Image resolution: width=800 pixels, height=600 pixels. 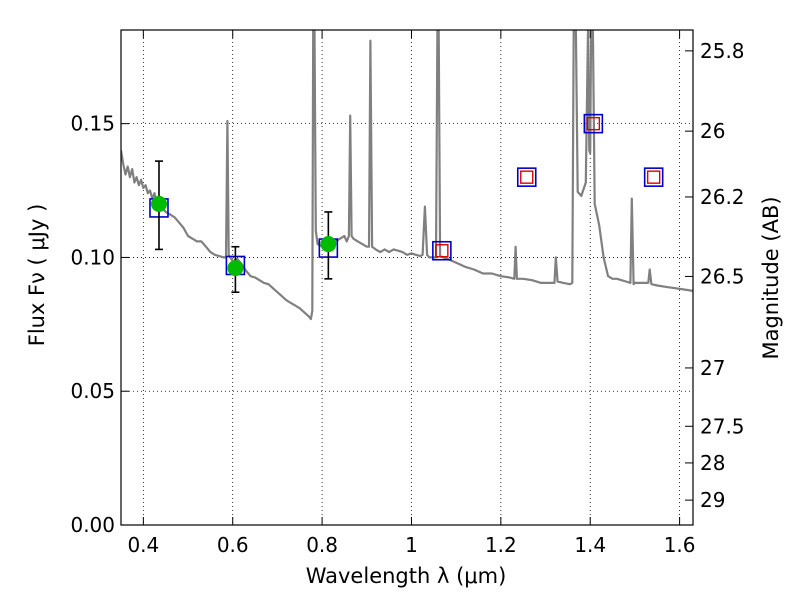 What do you see at coordinates (143, 545) in the screenshot?
I see `x-tick-label: 0.4` at bounding box center [143, 545].